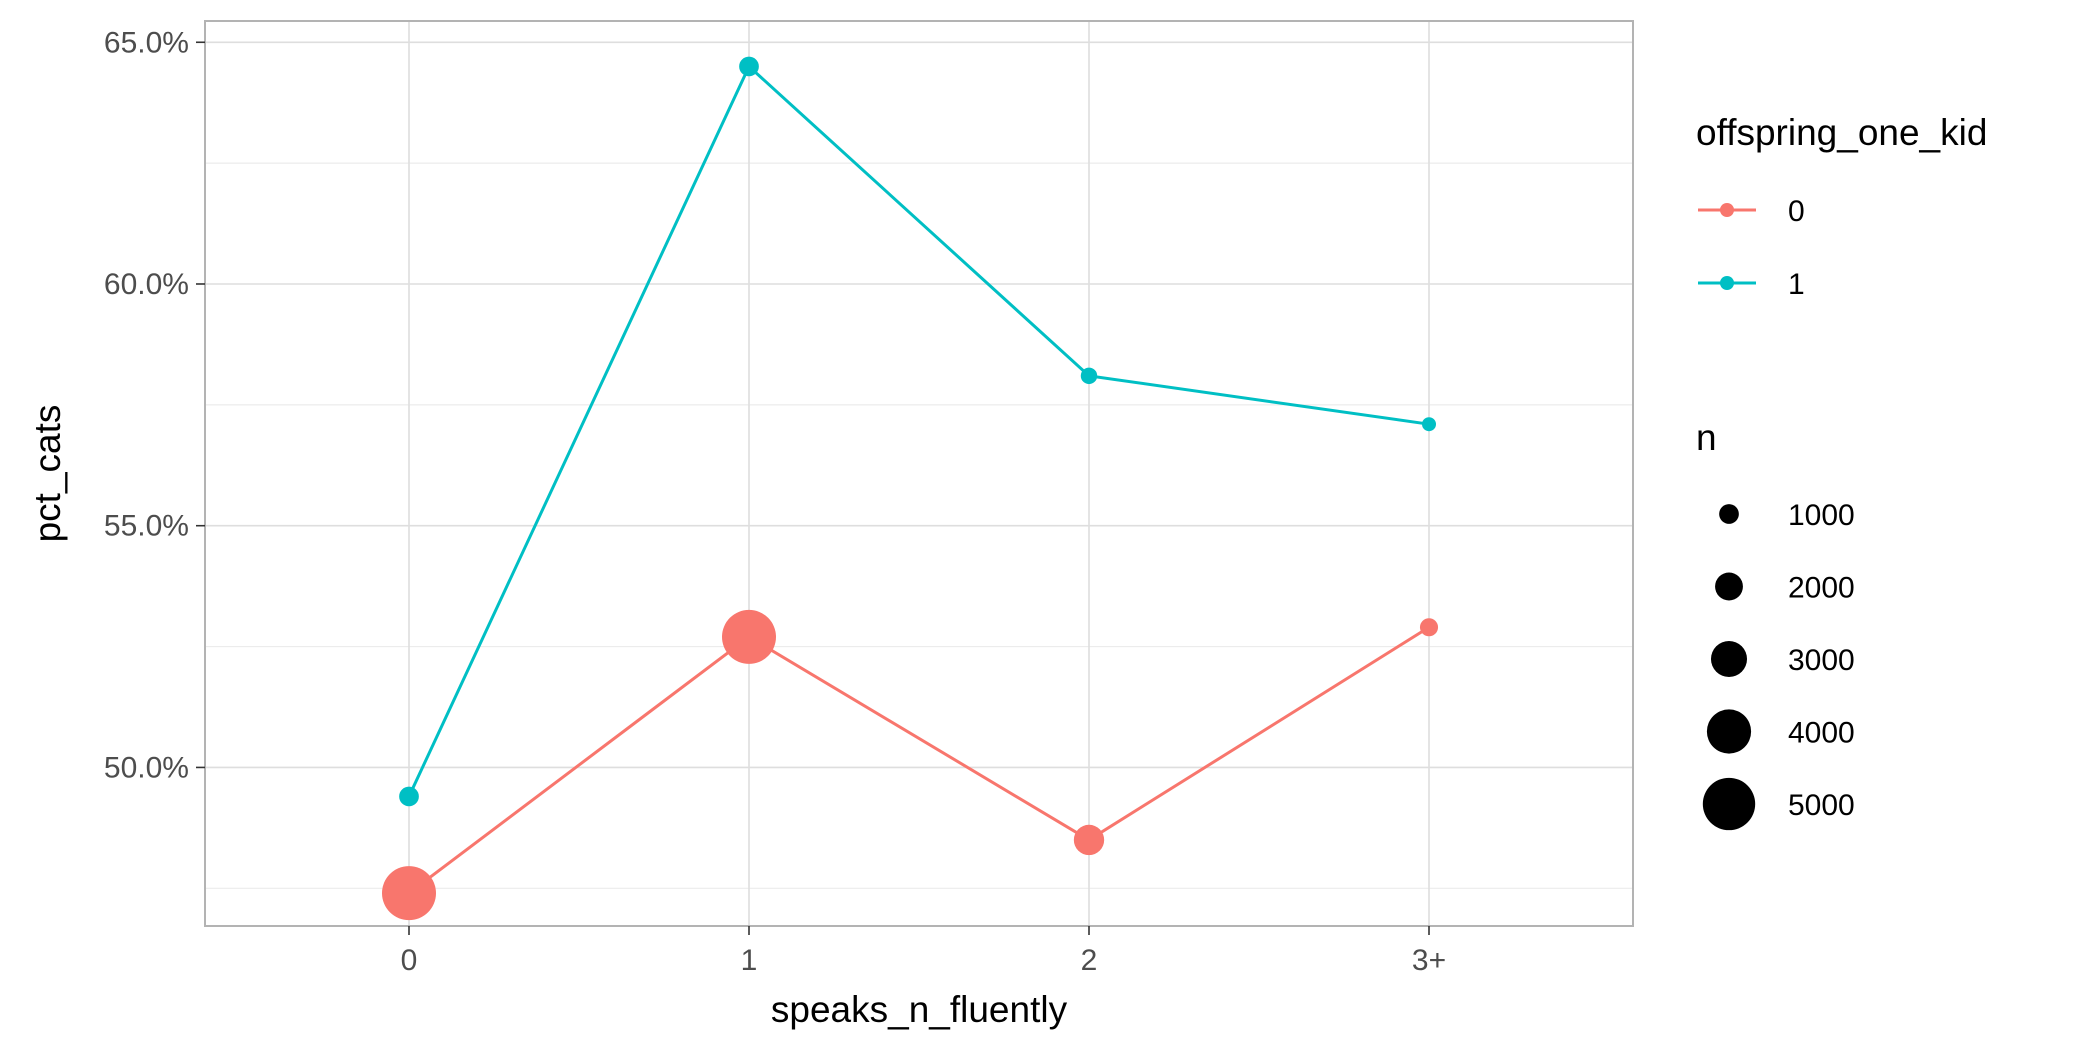 This screenshot has width=2100, height=1050. Describe the element at coordinates (1821, 588) in the screenshot. I see `size-legend-label: 2000` at that location.